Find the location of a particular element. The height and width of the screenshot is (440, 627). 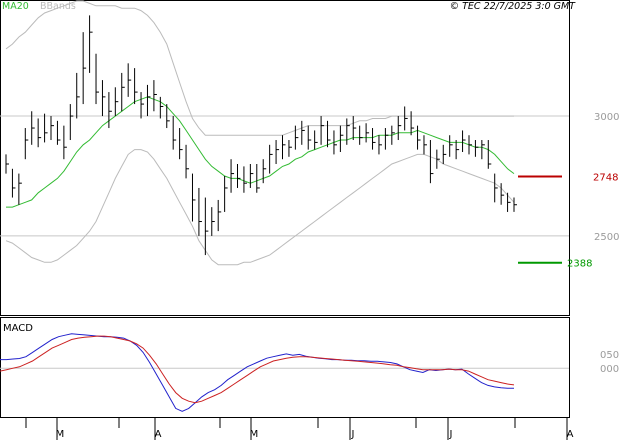

ma20-legend-label: MA20 is located at coordinates (15, 6).